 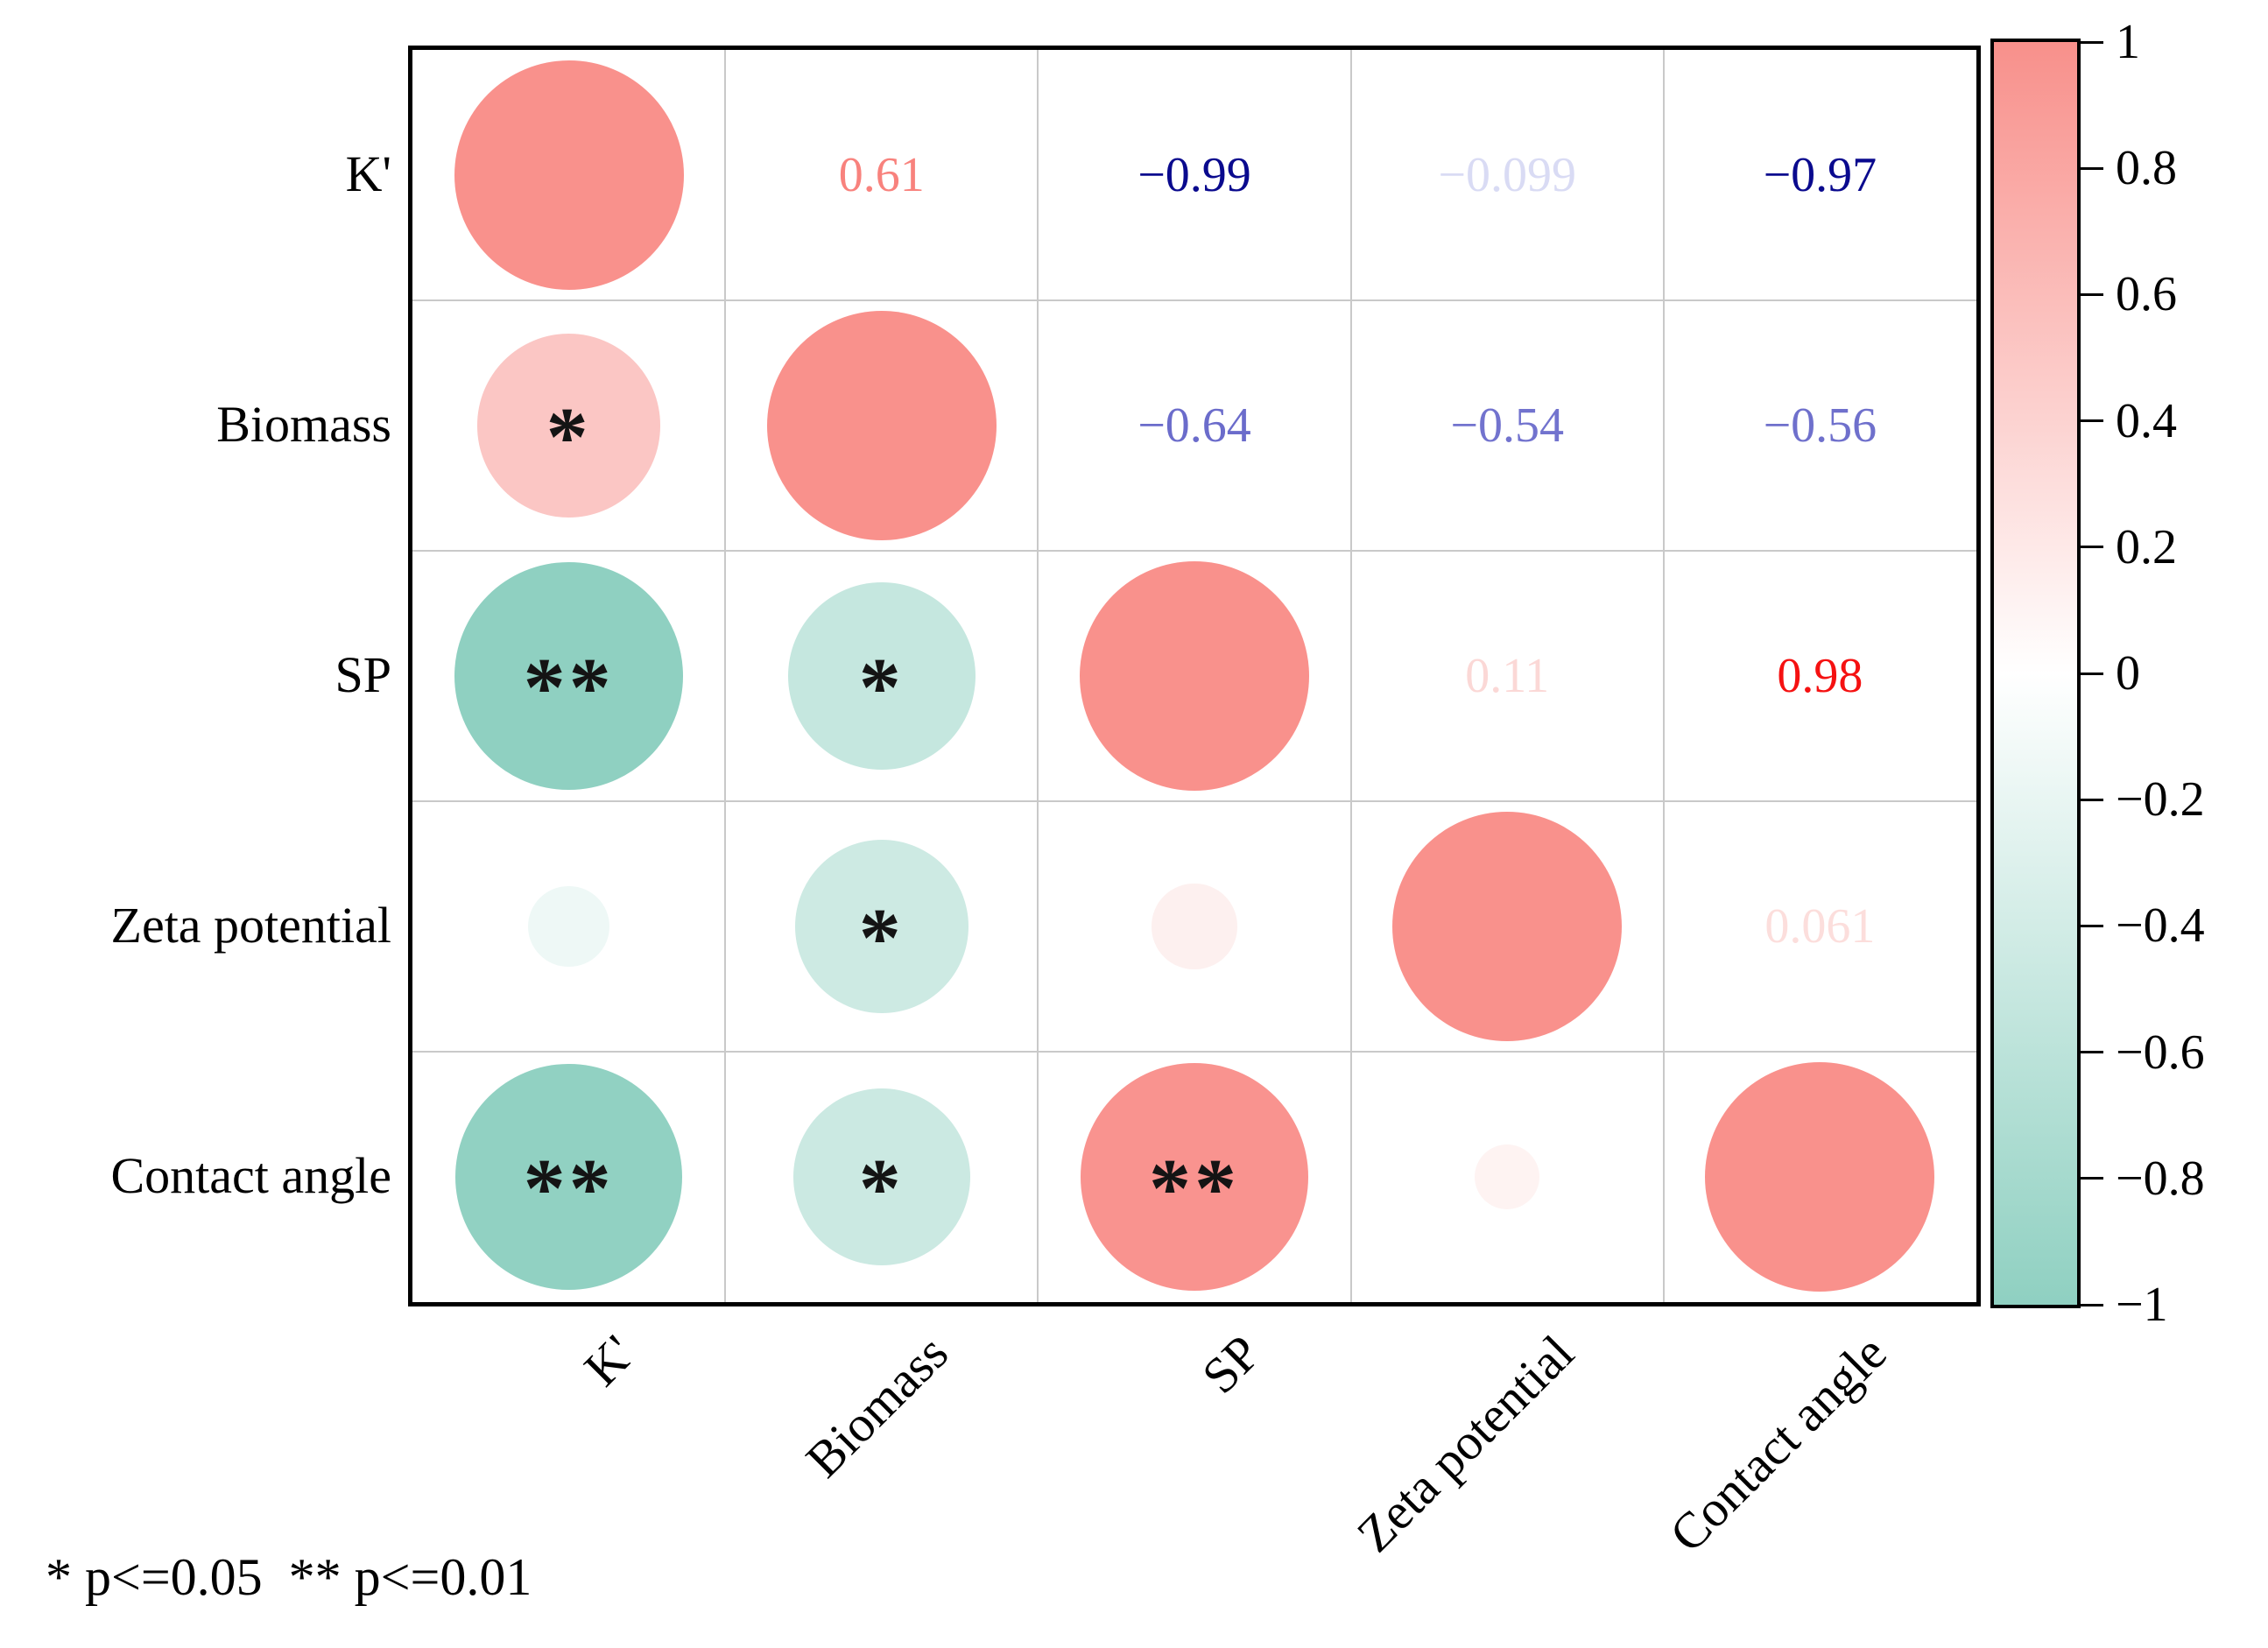 I want to click on colorbar-tick-label: 0.4, so click(x=2146, y=420).